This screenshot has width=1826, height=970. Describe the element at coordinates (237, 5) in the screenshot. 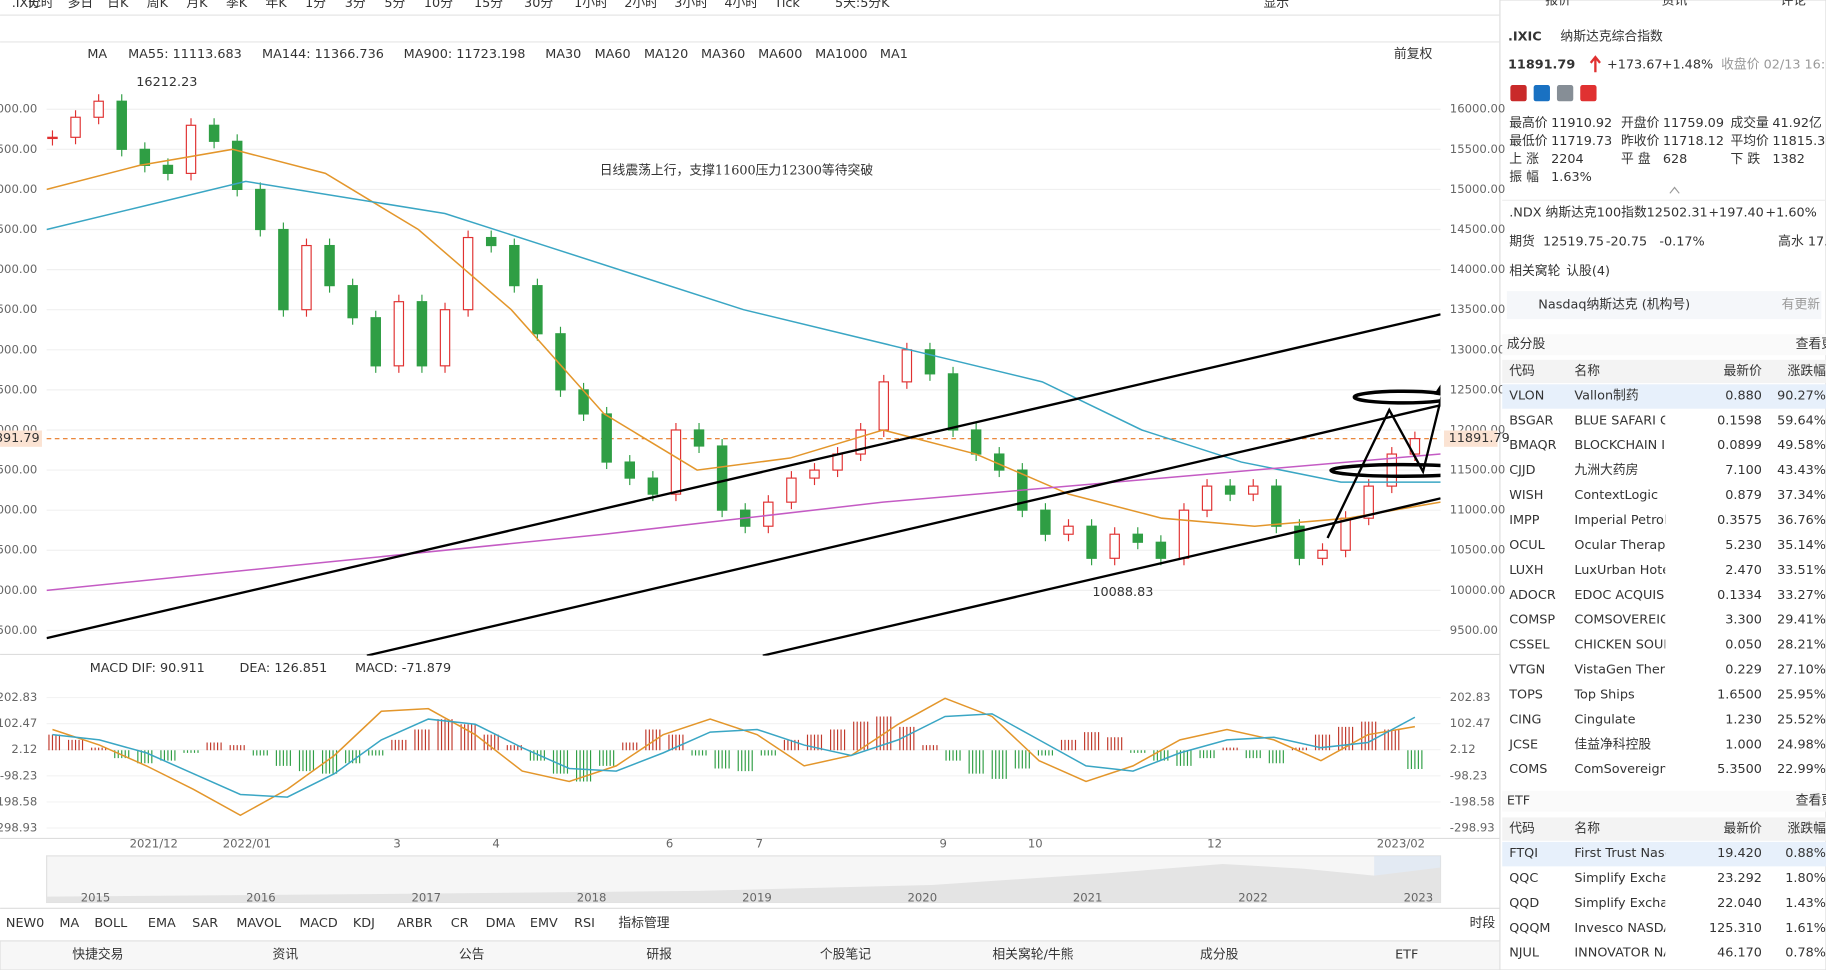

I see `period-tab: 季K` at that location.